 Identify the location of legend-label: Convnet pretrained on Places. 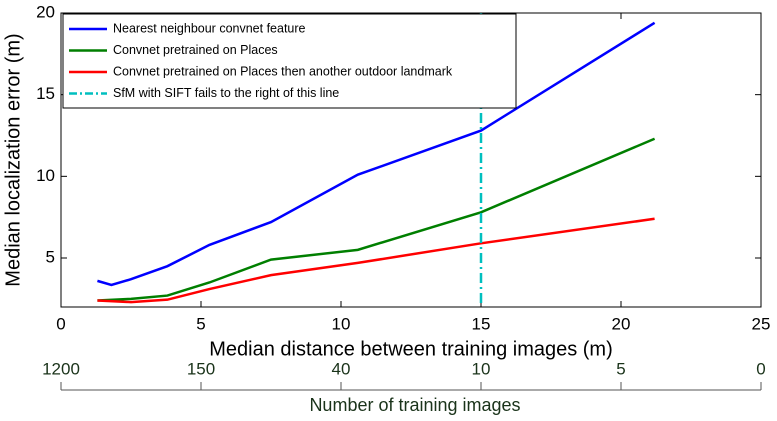
(195, 50).